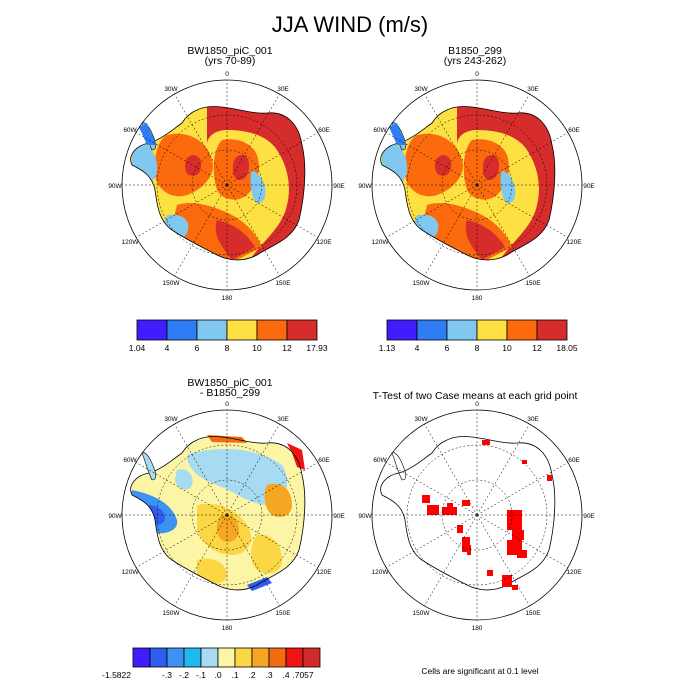 This screenshot has height=700, width=700. I want to click on colorbar-label: 4, so click(417, 348).